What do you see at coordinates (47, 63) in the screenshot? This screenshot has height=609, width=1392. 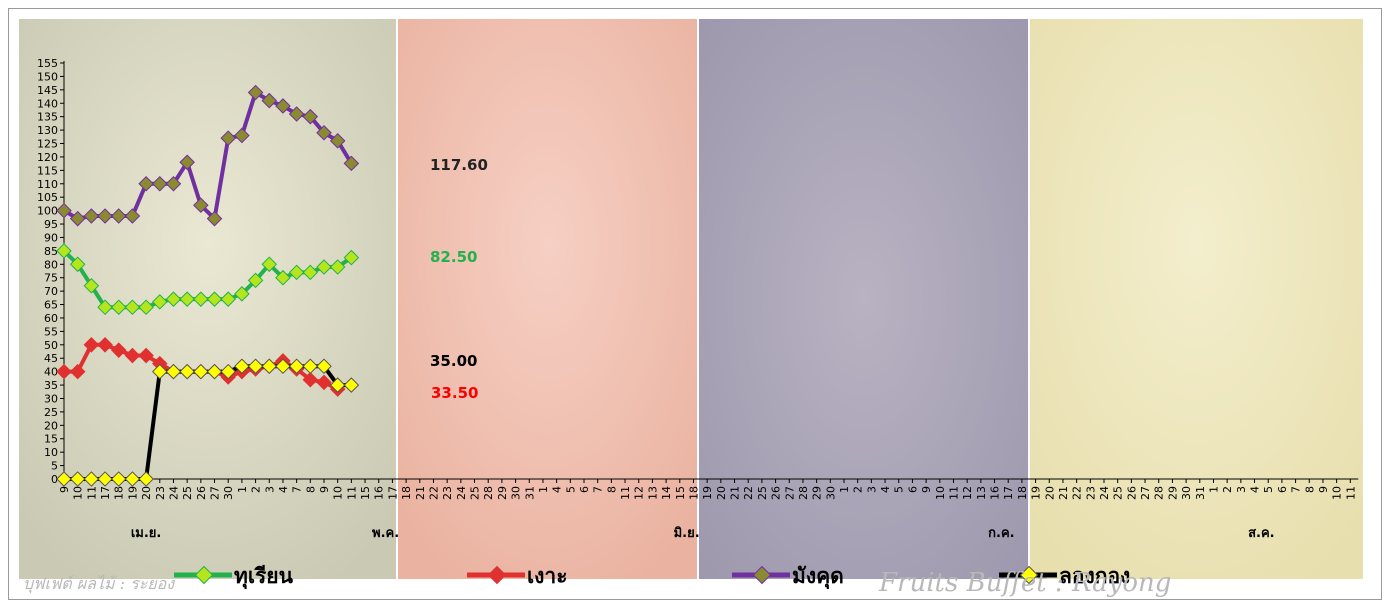 I see `y-tick-label: 155` at bounding box center [47, 63].